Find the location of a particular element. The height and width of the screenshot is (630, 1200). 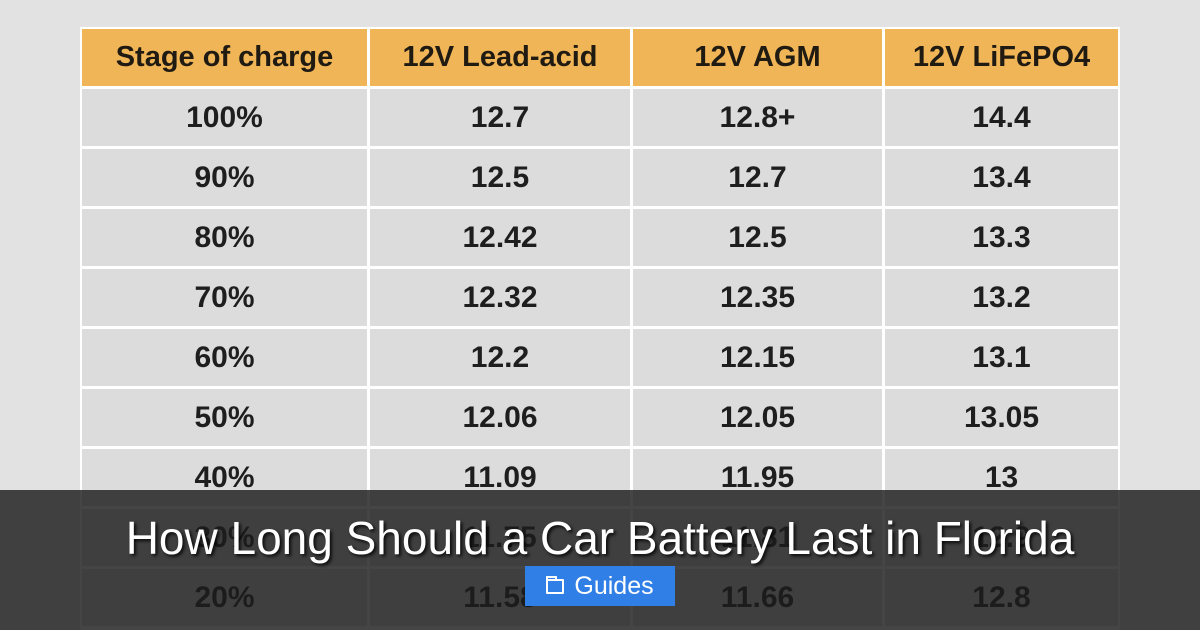

table-row: 80% 12.42 12.5 13.3 is located at coordinates (600, 237).